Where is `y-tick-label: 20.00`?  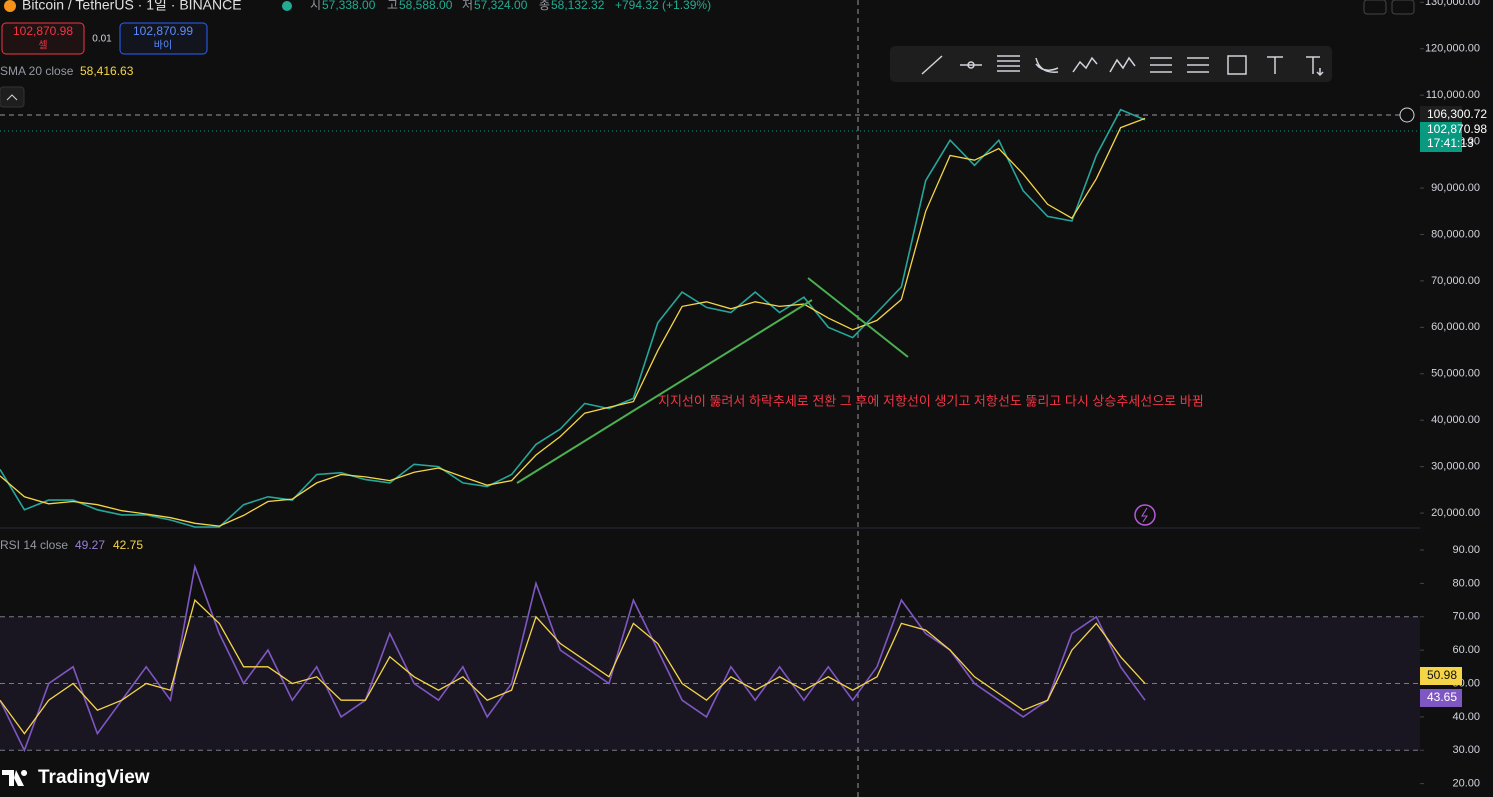 y-tick-label: 20.00 is located at coordinates (1466, 784).